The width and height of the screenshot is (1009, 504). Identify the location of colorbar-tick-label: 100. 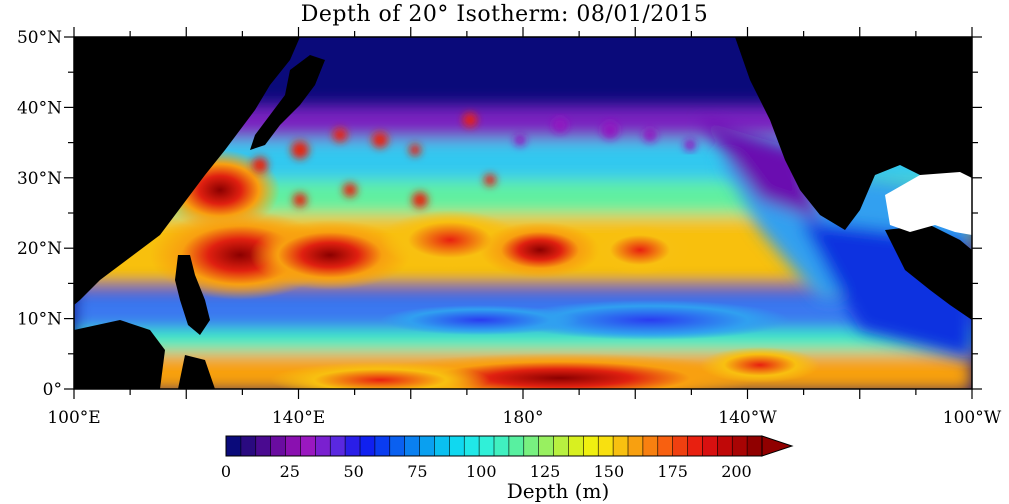
(481, 471).